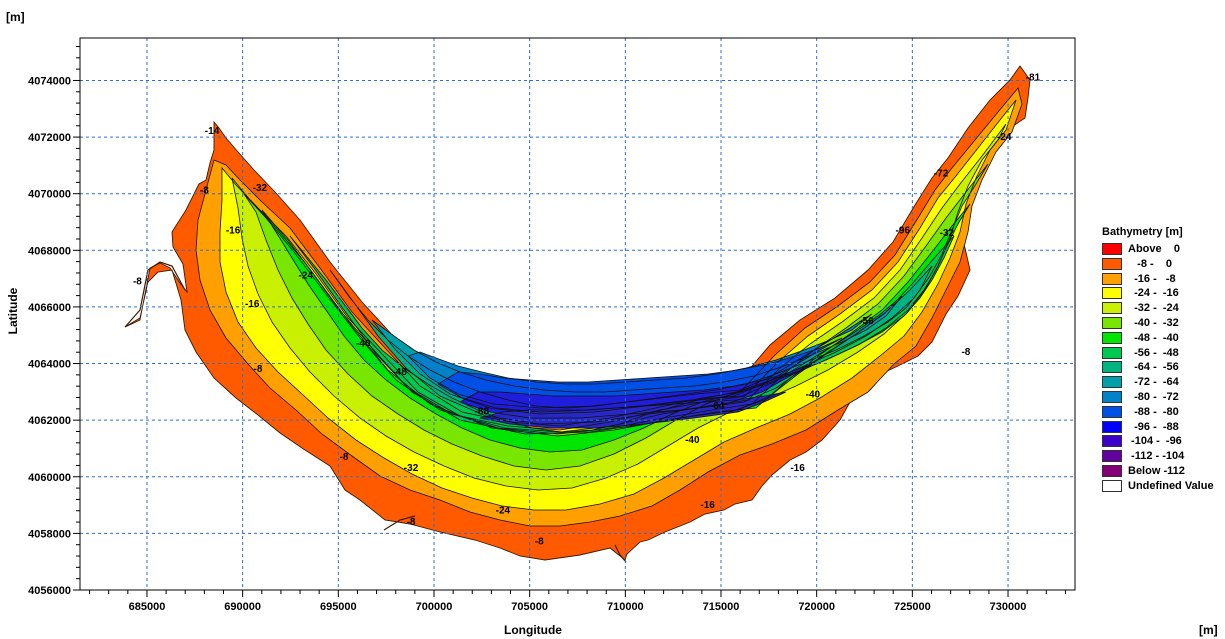 The height and width of the screenshot is (639, 1225). Describe the element at coordinates (1153, 308) in the screenshot. I see `legend-label: -32 - -24` at that location.